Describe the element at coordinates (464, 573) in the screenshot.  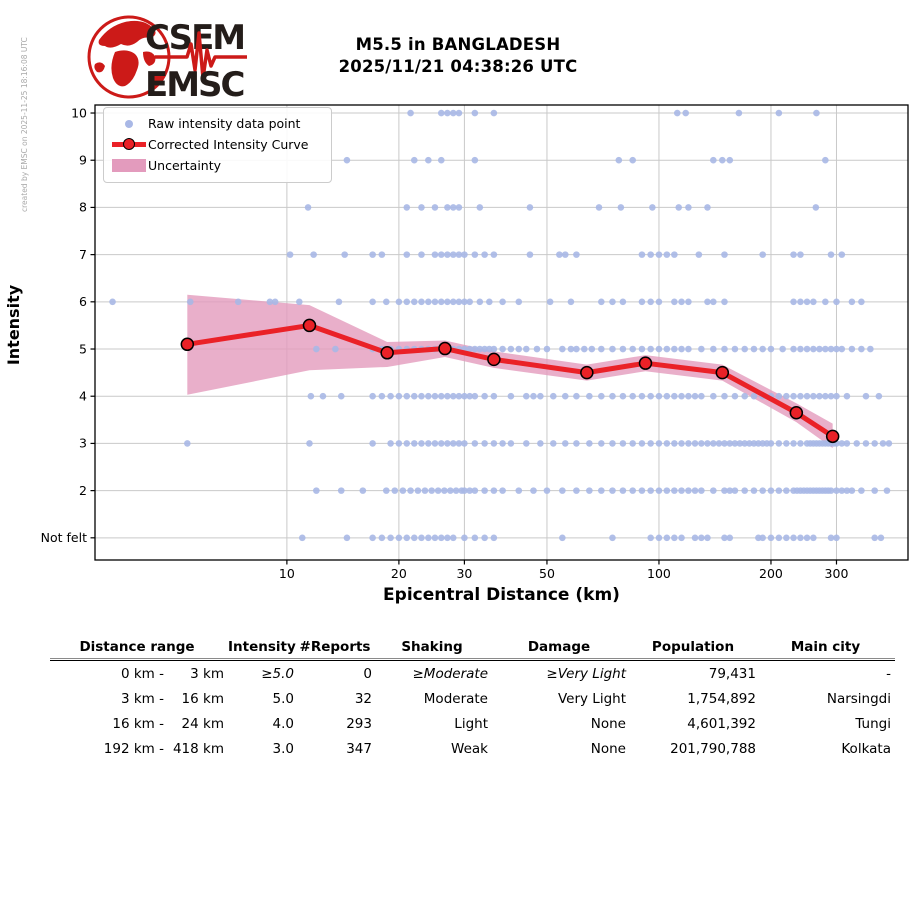
I see `svg-text: 30` at that location.